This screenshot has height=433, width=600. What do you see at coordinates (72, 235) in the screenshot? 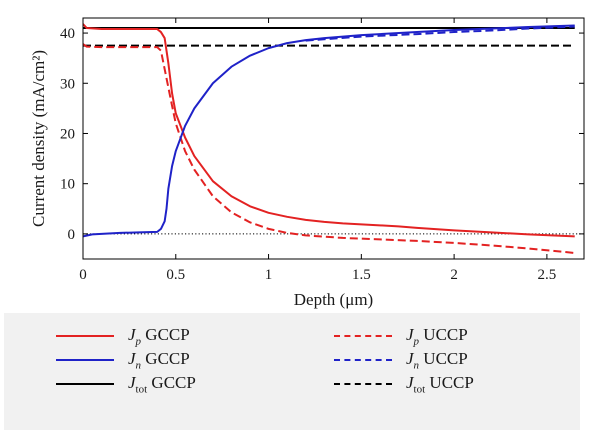
I see `y-tick-label: 0` at bounding box center [72, 235].